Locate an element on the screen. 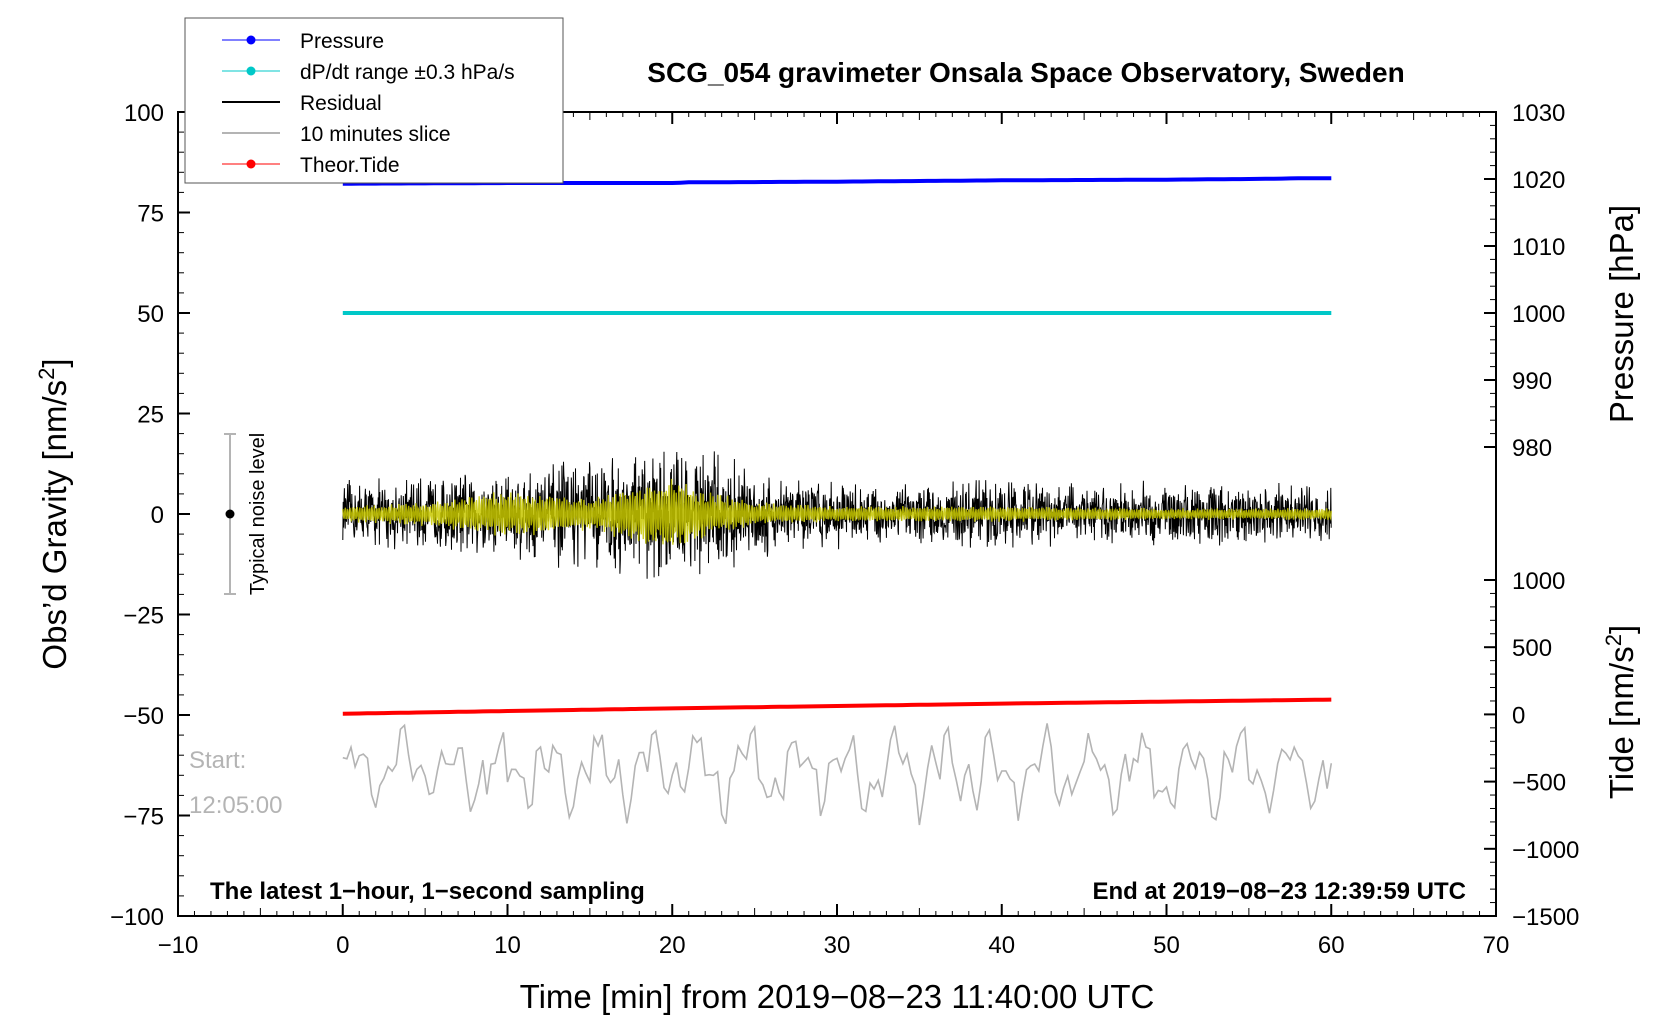  x-tick-label: 30 is located at coordinates (837, 945).